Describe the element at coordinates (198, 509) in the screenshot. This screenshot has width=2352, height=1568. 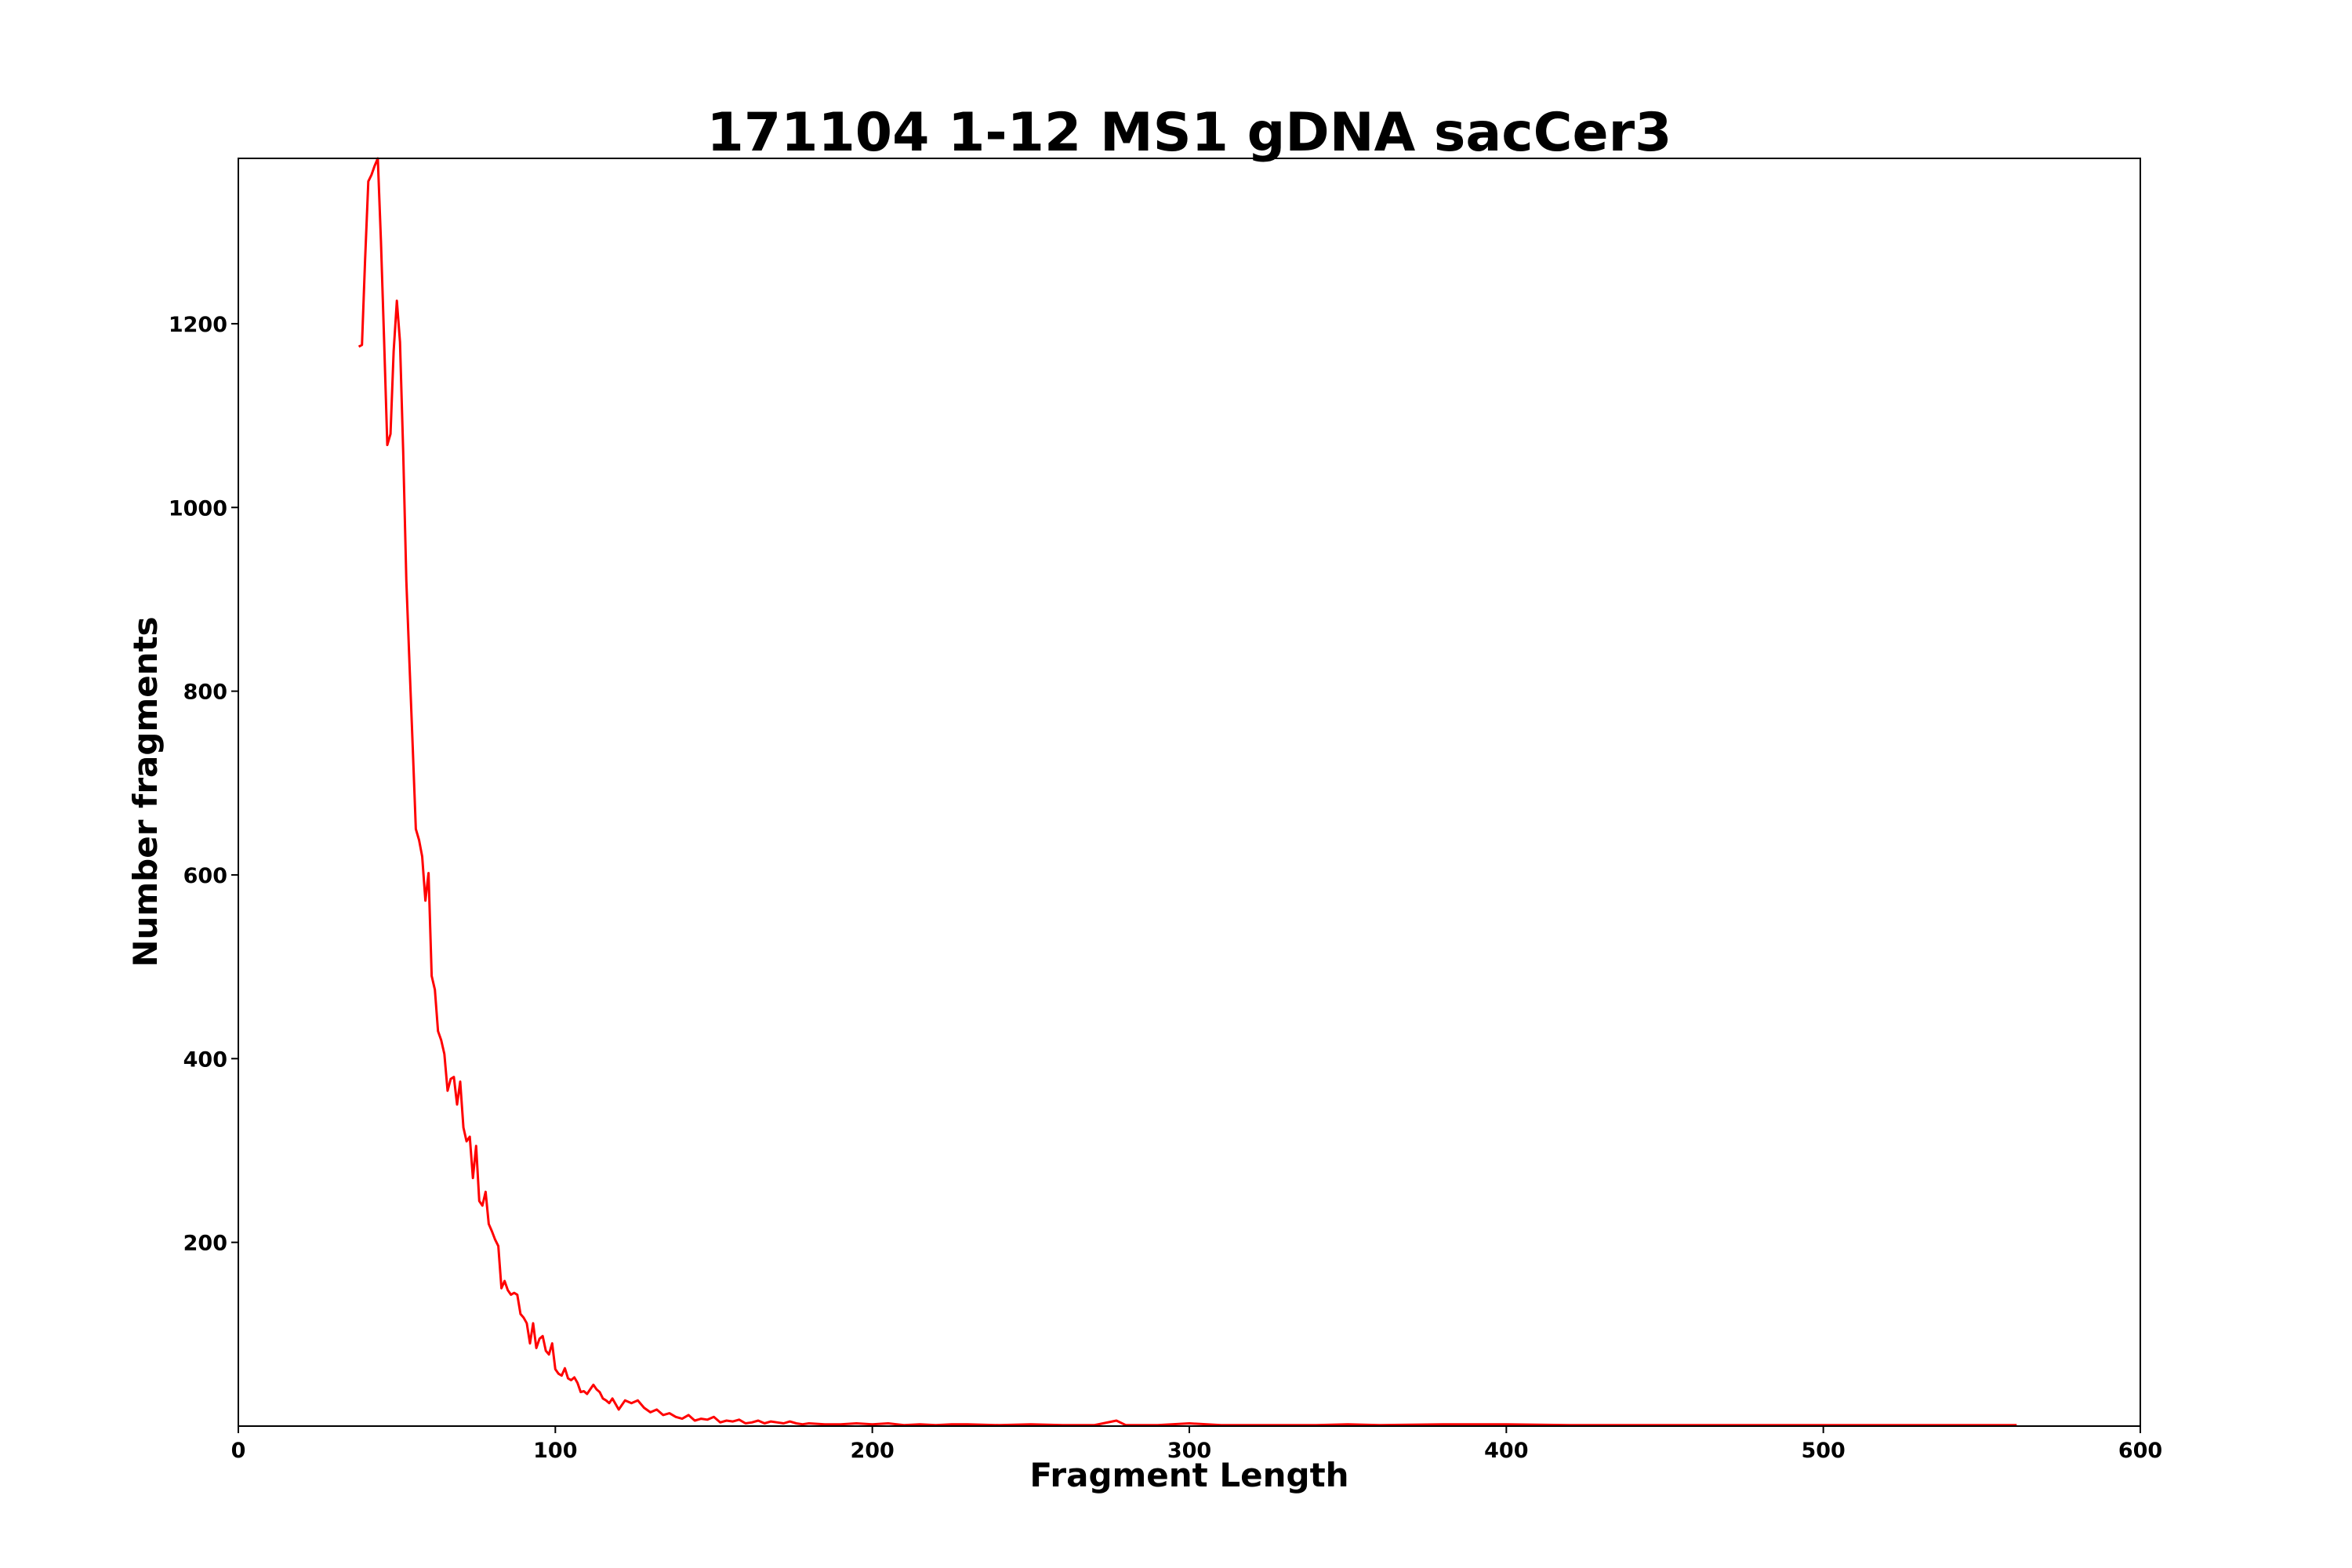
I see `y-tick-label: 1000` at that location.